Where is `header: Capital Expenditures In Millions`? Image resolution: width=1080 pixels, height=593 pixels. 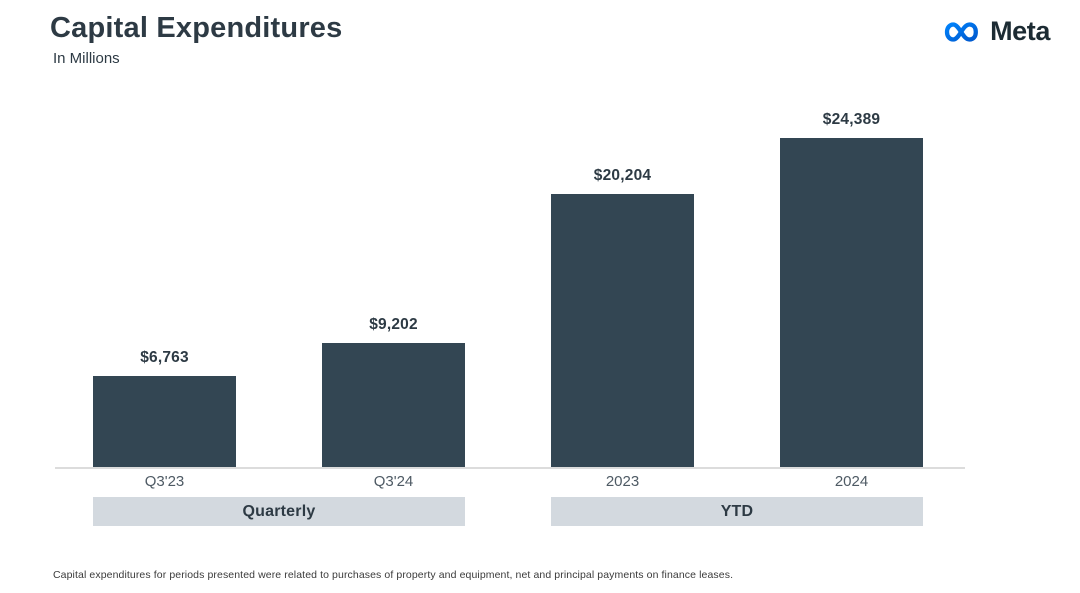 header: Capital Expenditures In Millions is located at coordinates (196, 39).